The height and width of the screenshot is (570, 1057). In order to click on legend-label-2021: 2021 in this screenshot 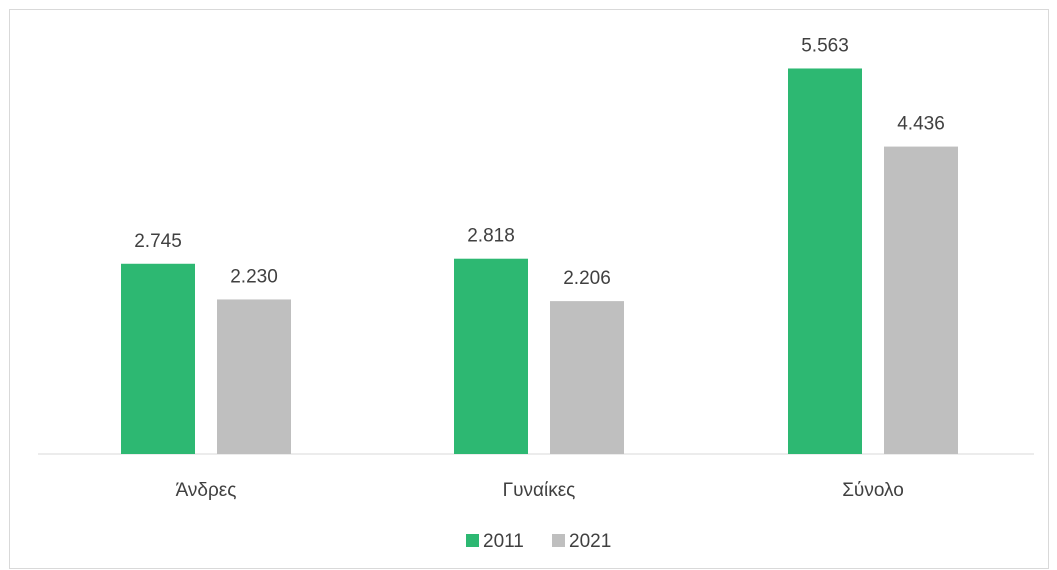, I will do `click(590, 541)`.